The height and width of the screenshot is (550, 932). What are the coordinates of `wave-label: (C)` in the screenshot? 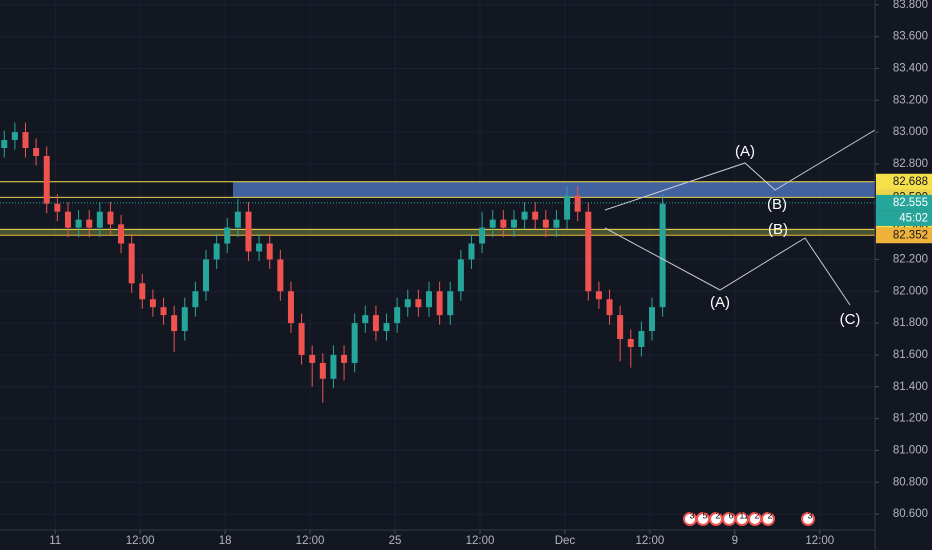 It's located at (850, 319).